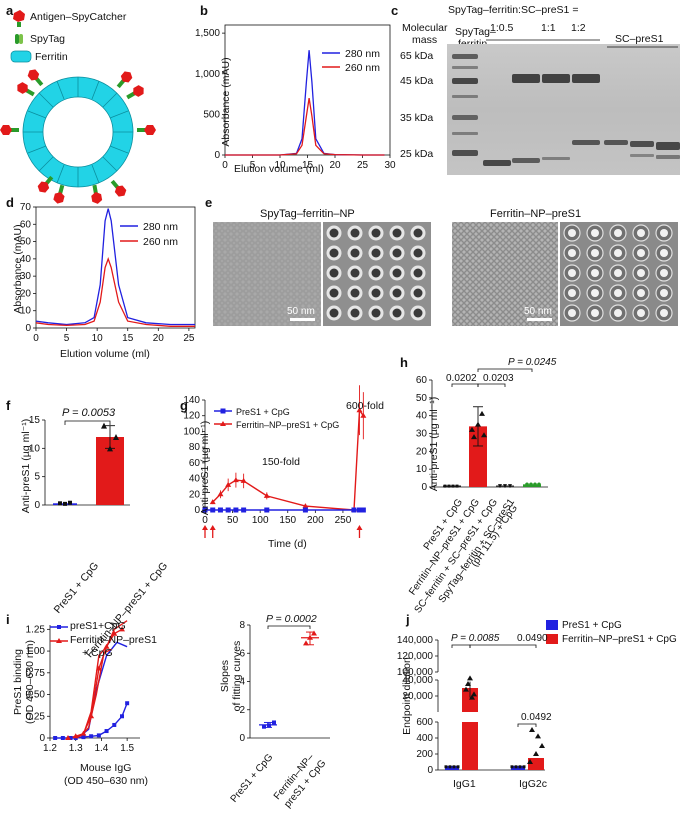 The width and height of the screenshot is (684, 819). What do you see at coordinates (363, 165) in the screenshot?
I see `panel-b-xtick-label: 25` at bounding box center [363, 165].